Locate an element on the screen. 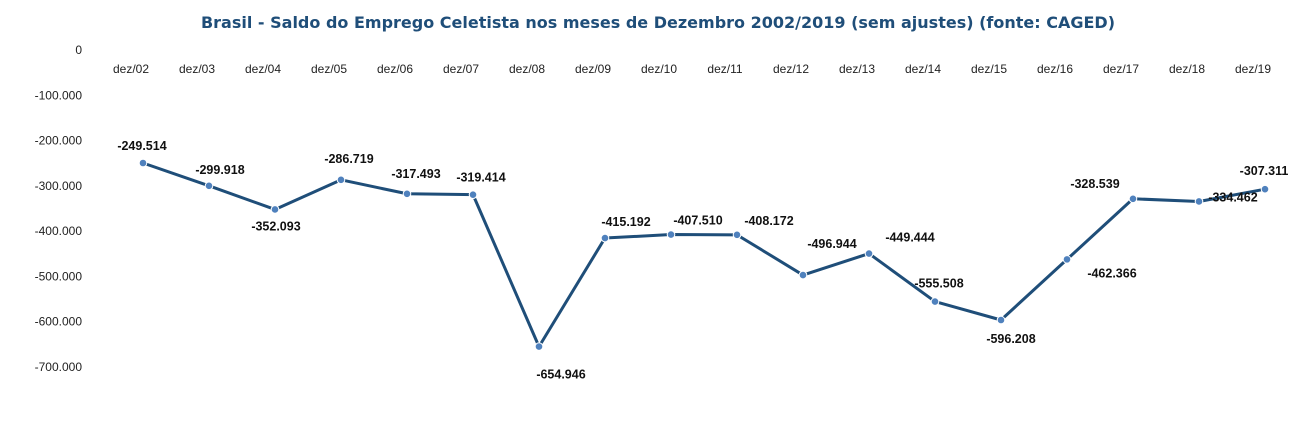 Image resolution: width=1316 pixels, height=429 pixels. x-tick-label: dez/07 is located at coordinates (461, 69).